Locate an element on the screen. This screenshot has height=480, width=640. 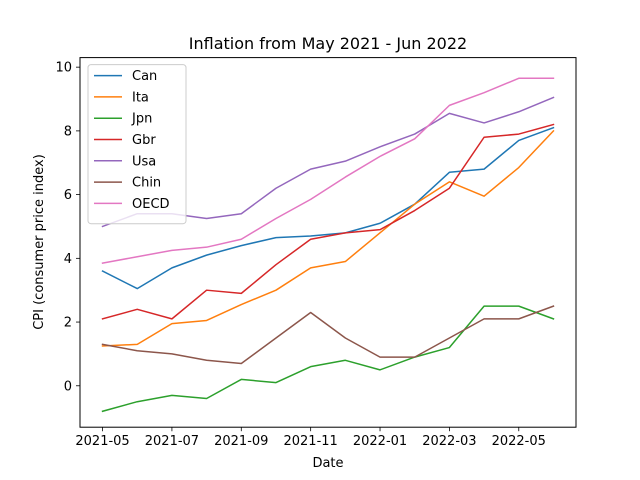
legend: Can Ita Jpn Gbr Usa Chin OECD is located at coordinates (137, 144).